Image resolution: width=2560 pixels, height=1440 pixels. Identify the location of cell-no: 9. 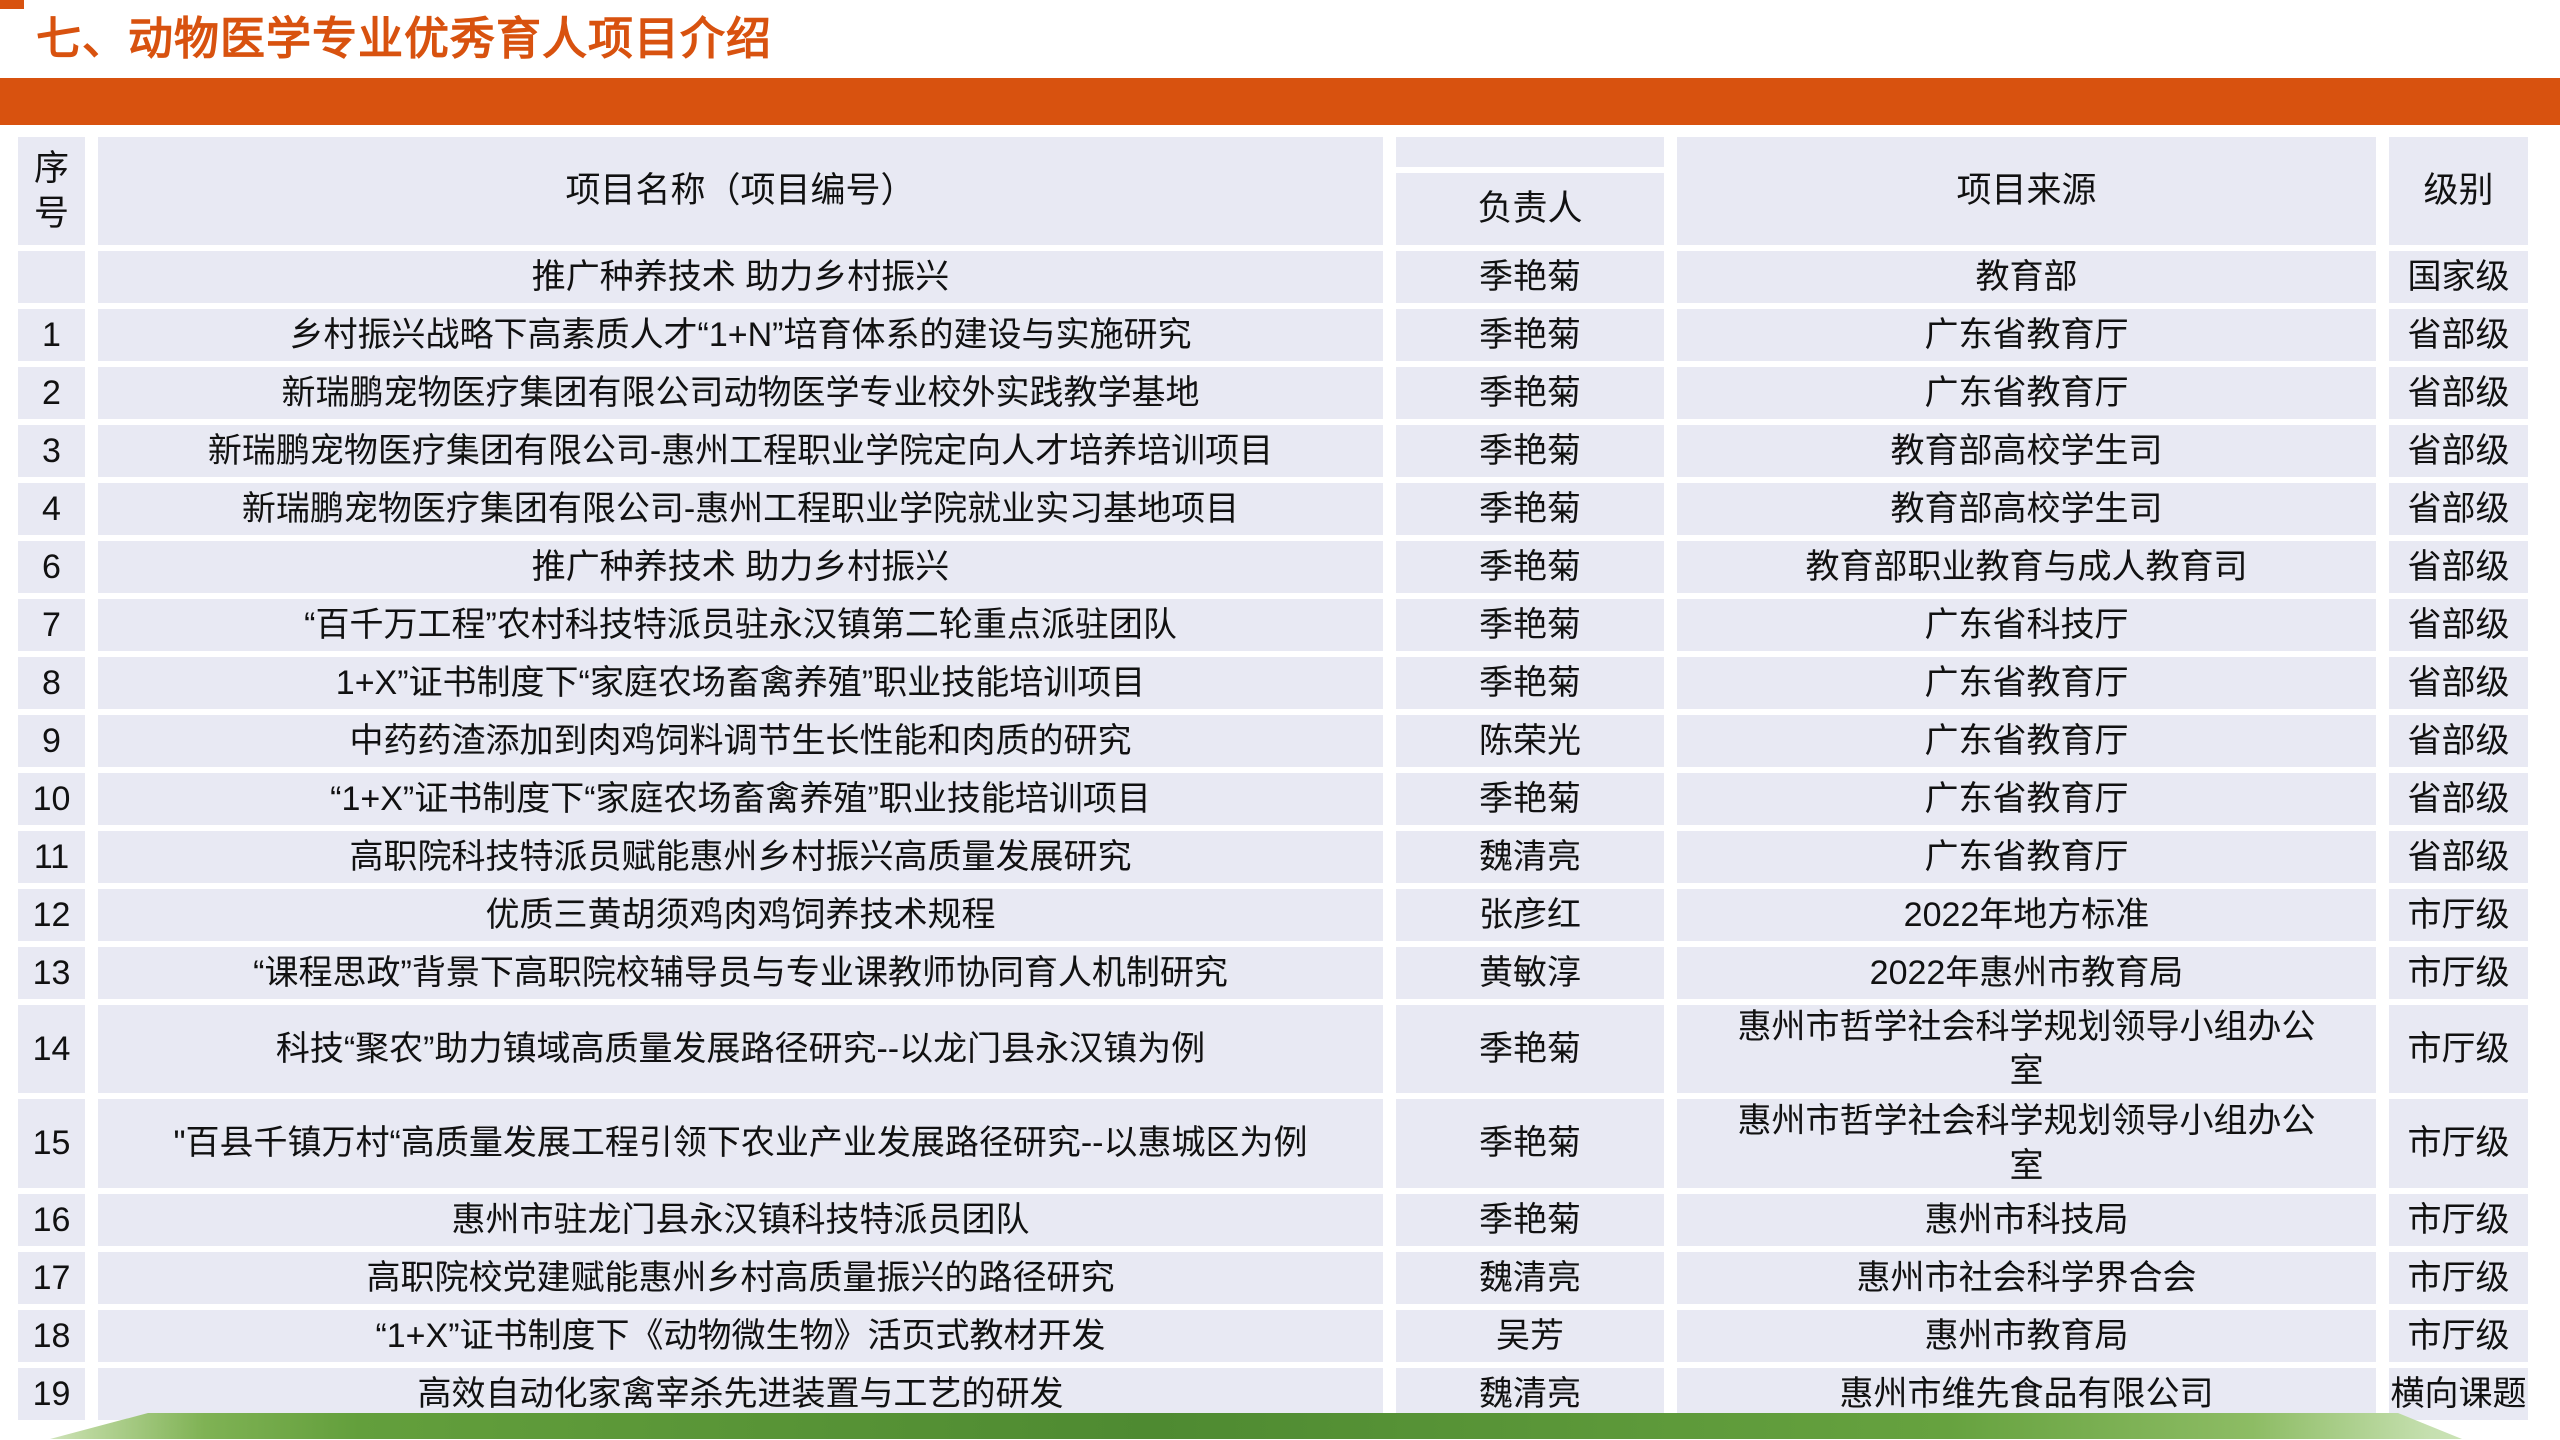
(51, 741).